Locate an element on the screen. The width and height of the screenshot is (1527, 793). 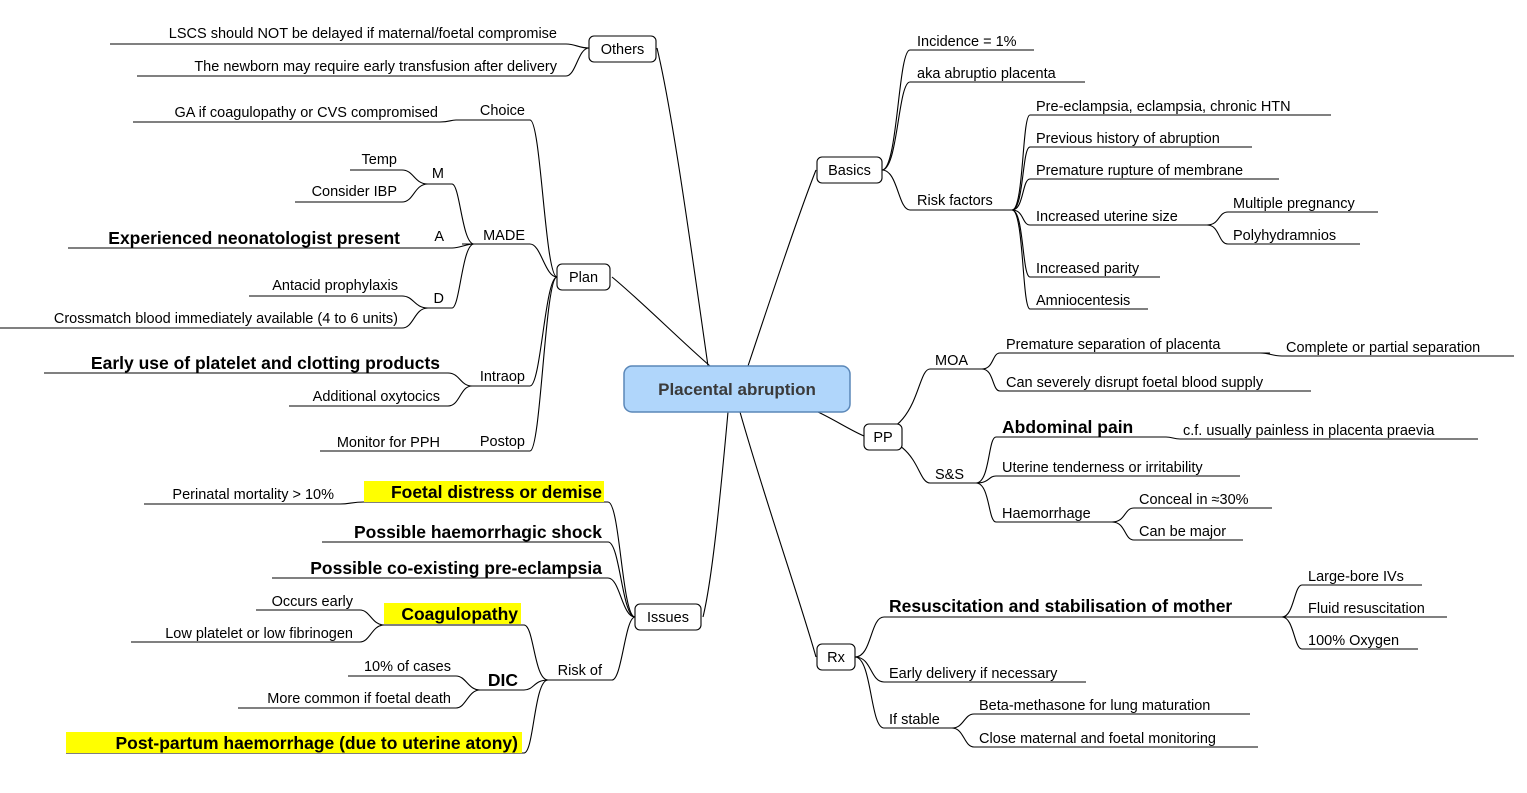
plan-intraop-item-2: Additional oxytocics is located at coordinates (376, 397).